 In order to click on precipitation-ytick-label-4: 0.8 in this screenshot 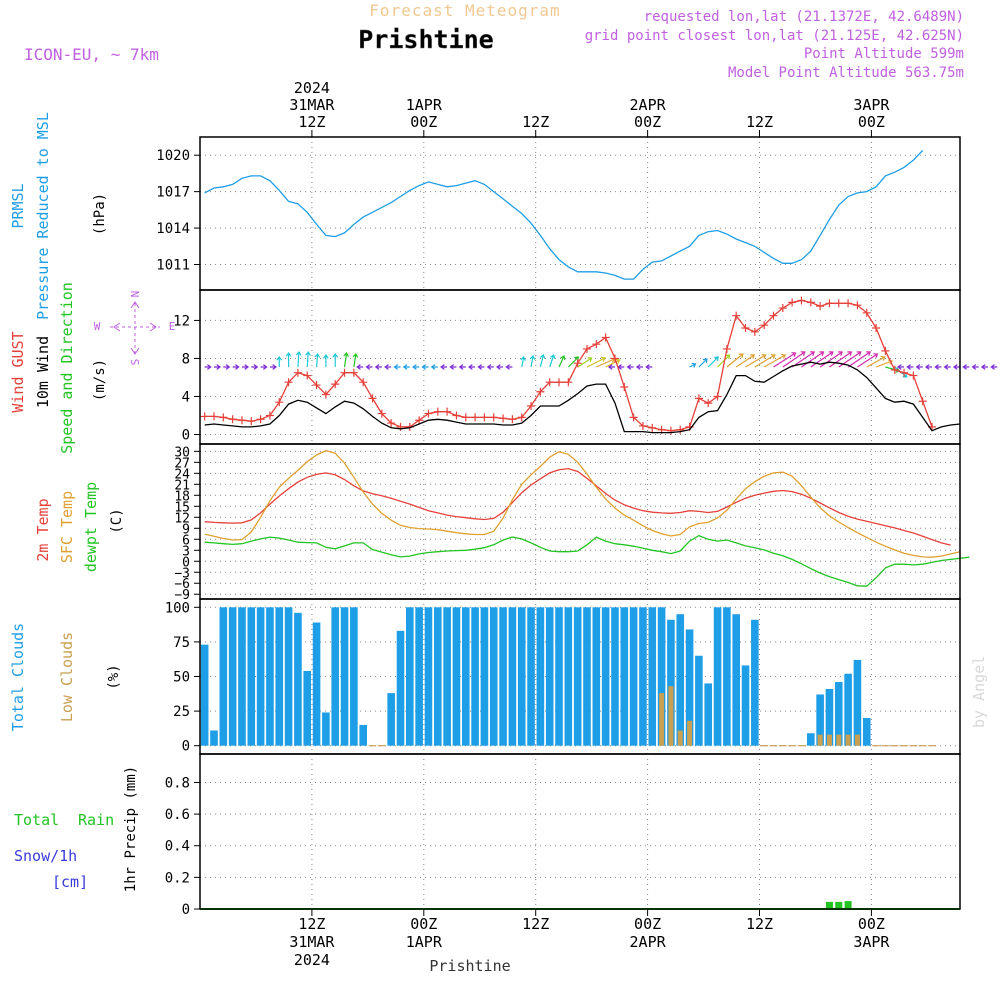, I will do `click(177, 783)`.